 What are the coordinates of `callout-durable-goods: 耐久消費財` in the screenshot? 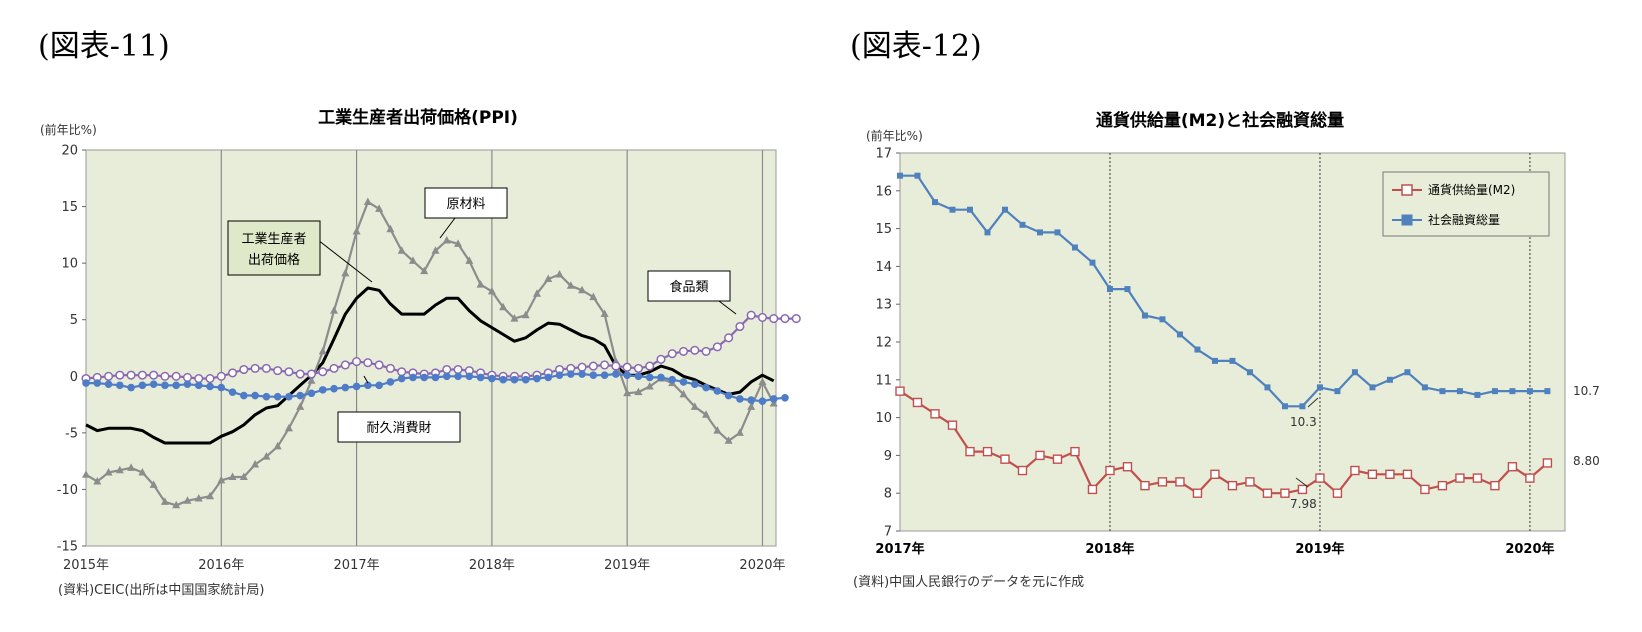 It's located at (399, 409).